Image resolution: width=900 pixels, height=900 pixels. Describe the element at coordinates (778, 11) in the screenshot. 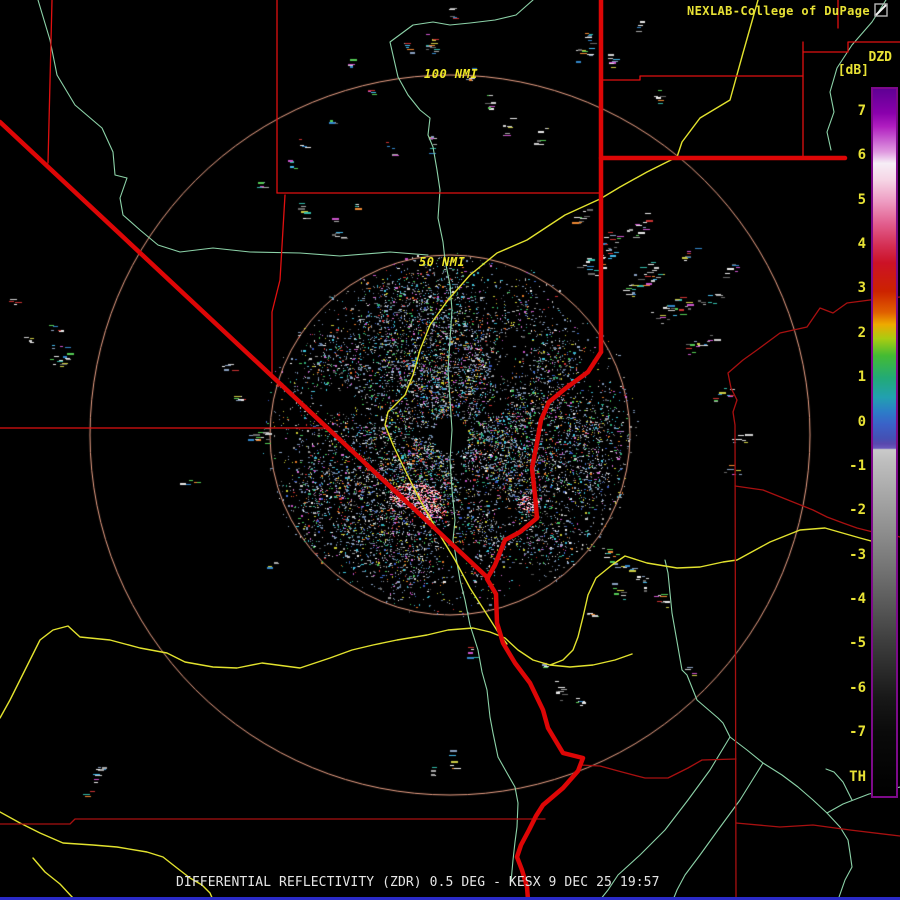

I see `page-title: NEXLAB-College of DuPage` at that location.